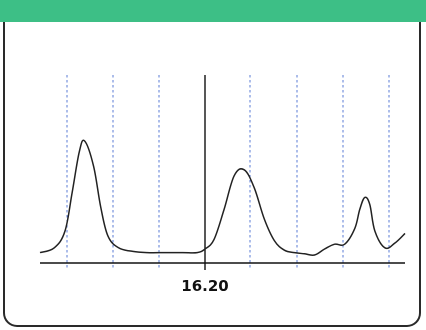 The height and width of the screenshot is (330, 426). I want to click on x-tick-label: 16.20, so click(204, 286).